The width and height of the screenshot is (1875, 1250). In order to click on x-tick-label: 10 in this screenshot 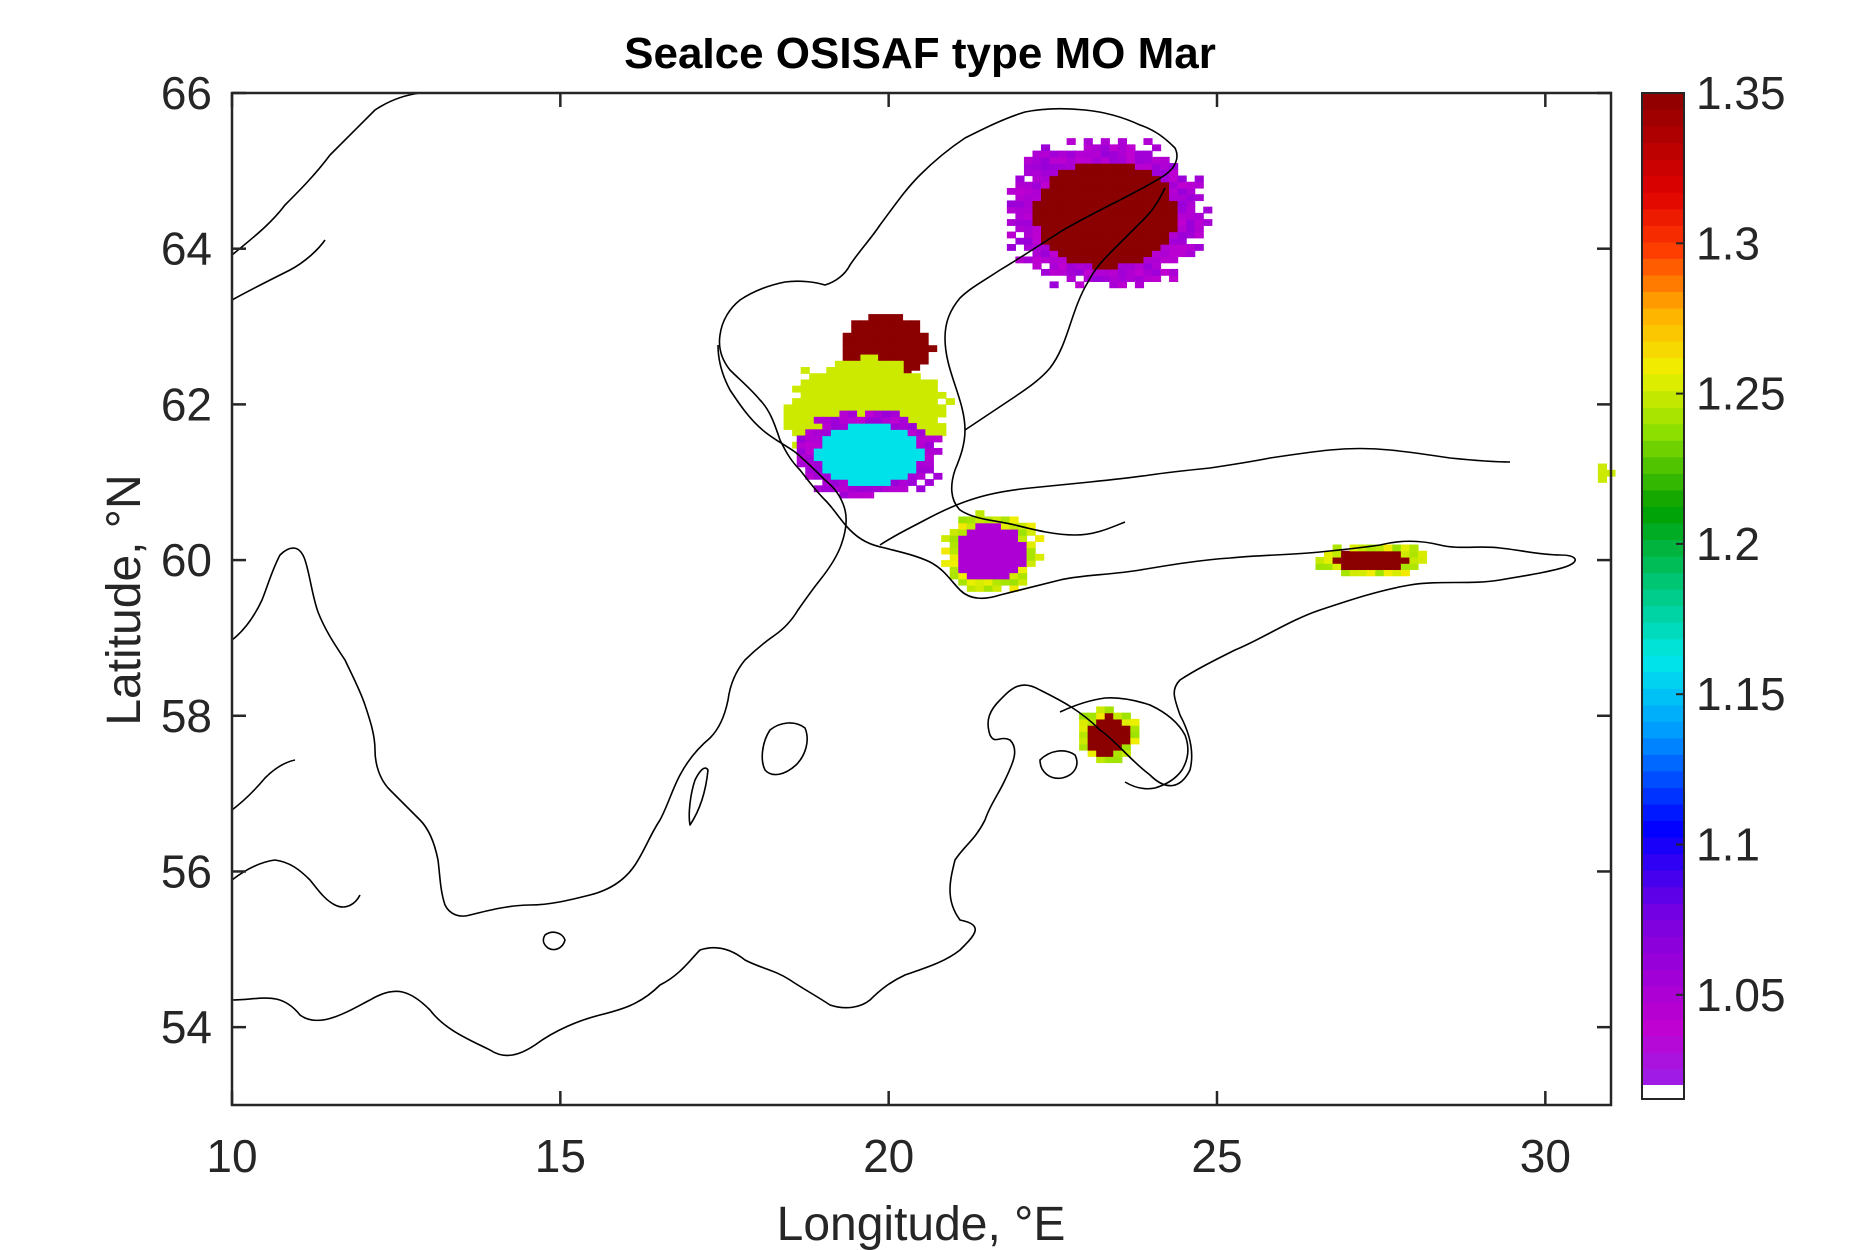, I will do `click(231, 1156)`.